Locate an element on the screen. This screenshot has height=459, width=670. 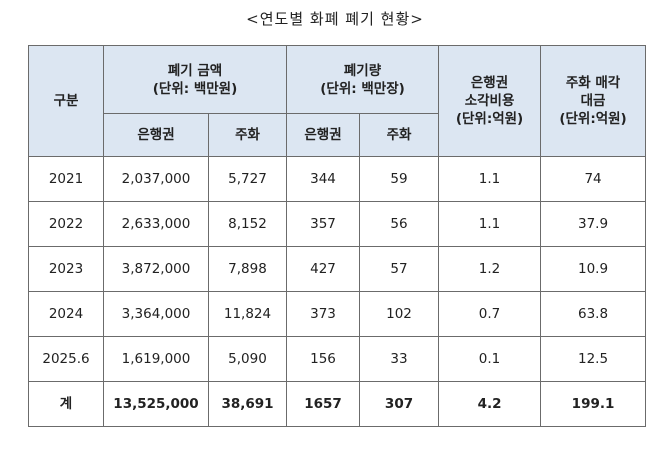
header-amount-group: 폐기 금액 (단위: 백만원) is located at coordinates (195, 79).